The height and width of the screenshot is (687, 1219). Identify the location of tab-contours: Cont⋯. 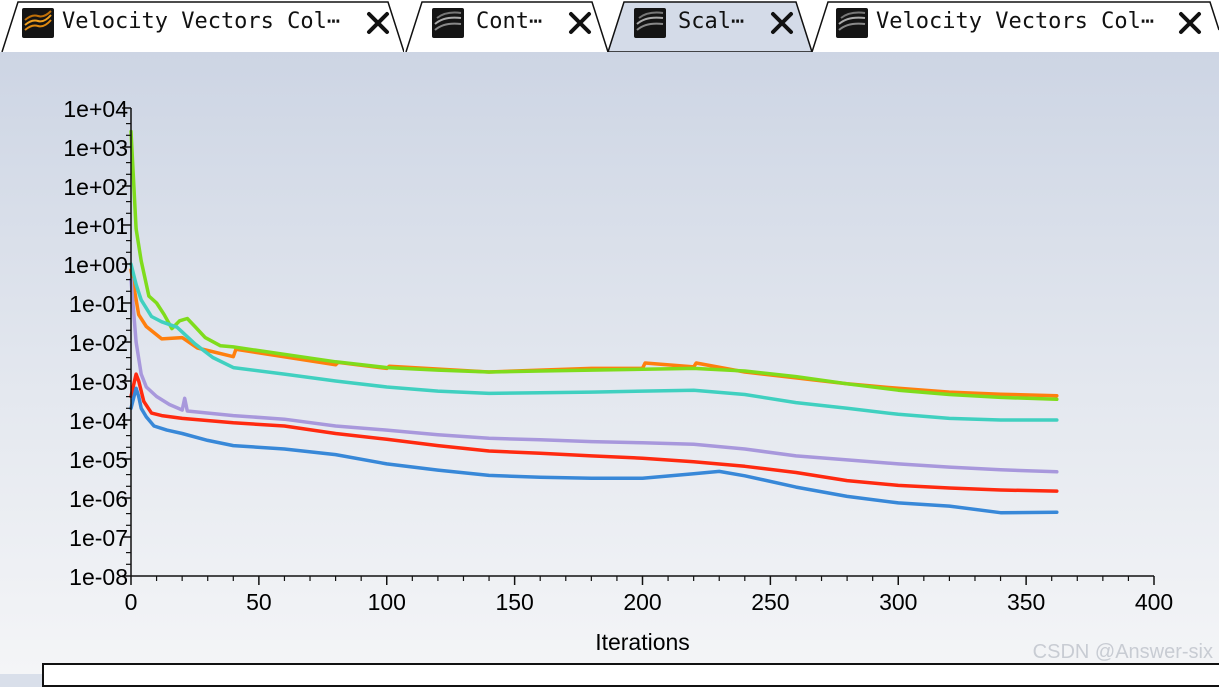
(506, 26).